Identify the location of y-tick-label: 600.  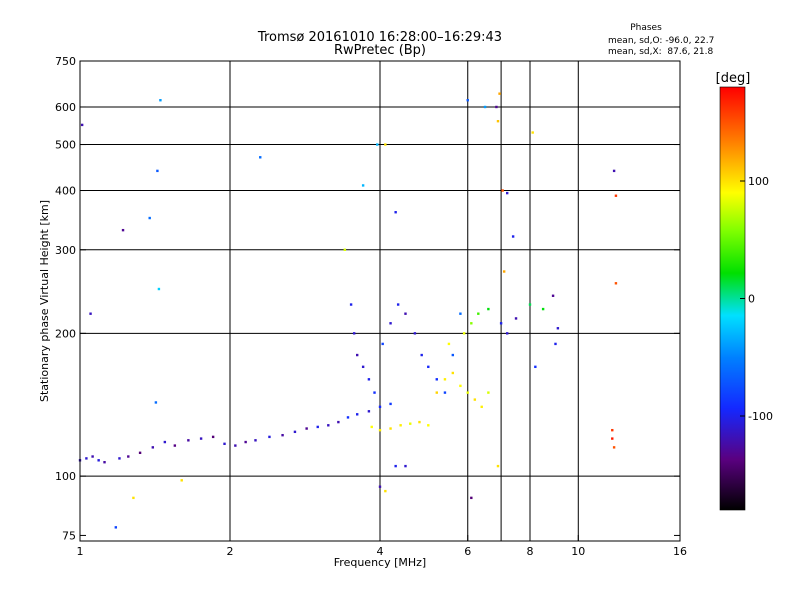
(65, 107).